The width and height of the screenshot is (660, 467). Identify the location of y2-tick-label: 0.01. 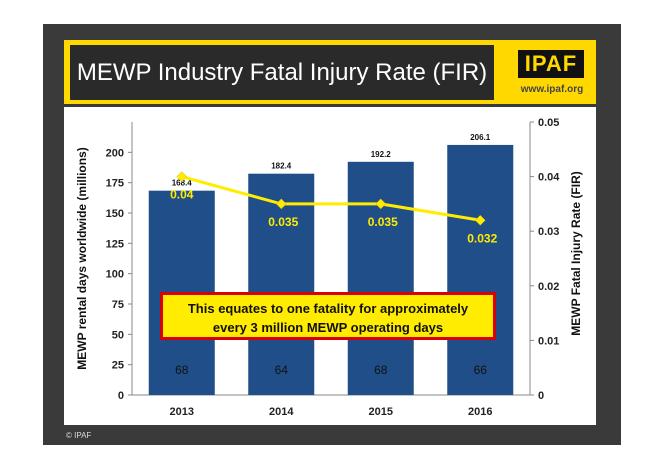
(548, 341).